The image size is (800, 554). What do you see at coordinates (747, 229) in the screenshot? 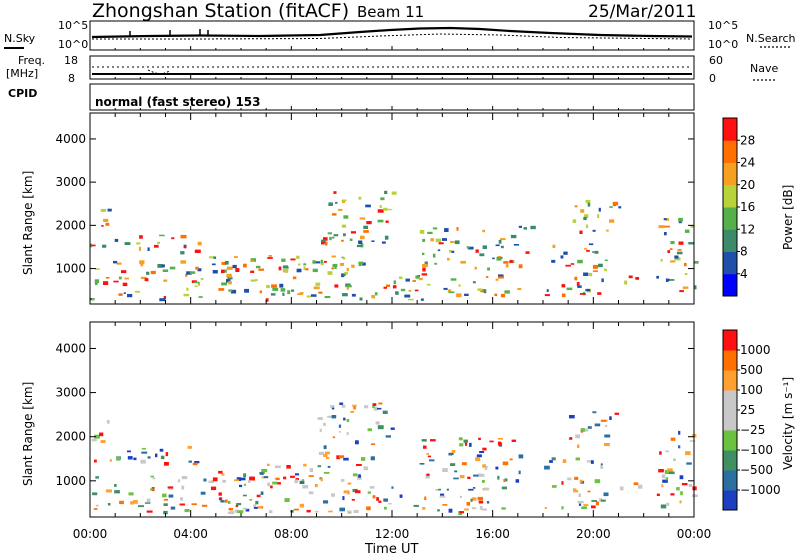
I see `colorbar-tick-label: 12` at bounding box center [747, 229].